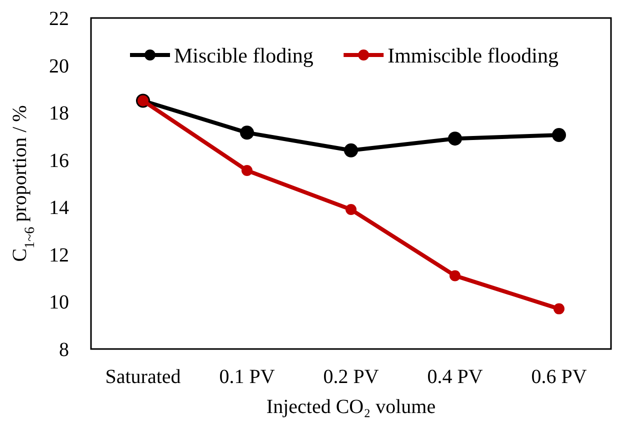  I want to click on legend-label: Immiscible flooding, so click(473, 55).